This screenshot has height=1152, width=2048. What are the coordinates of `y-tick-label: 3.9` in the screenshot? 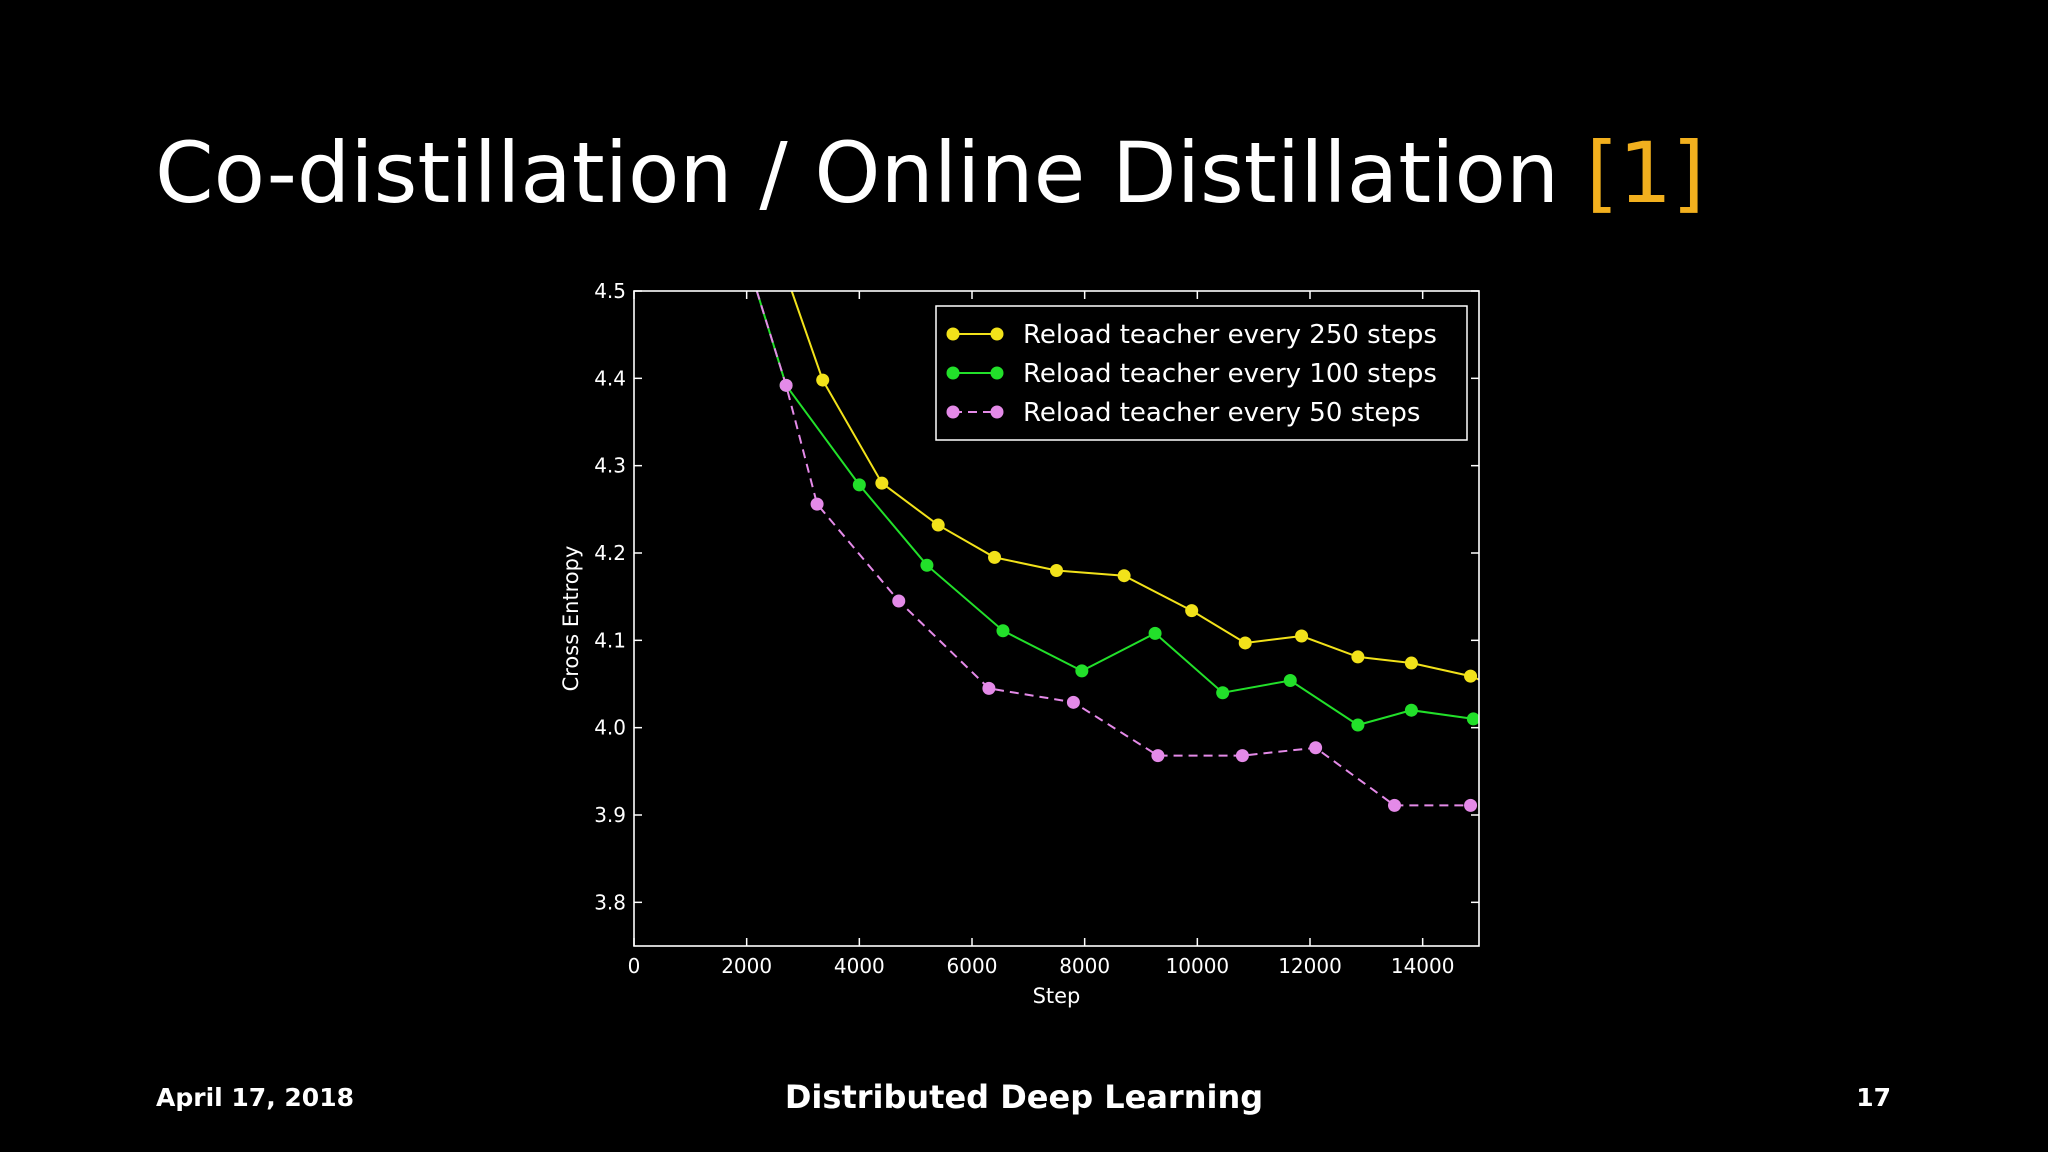 It's located at (610, 815).